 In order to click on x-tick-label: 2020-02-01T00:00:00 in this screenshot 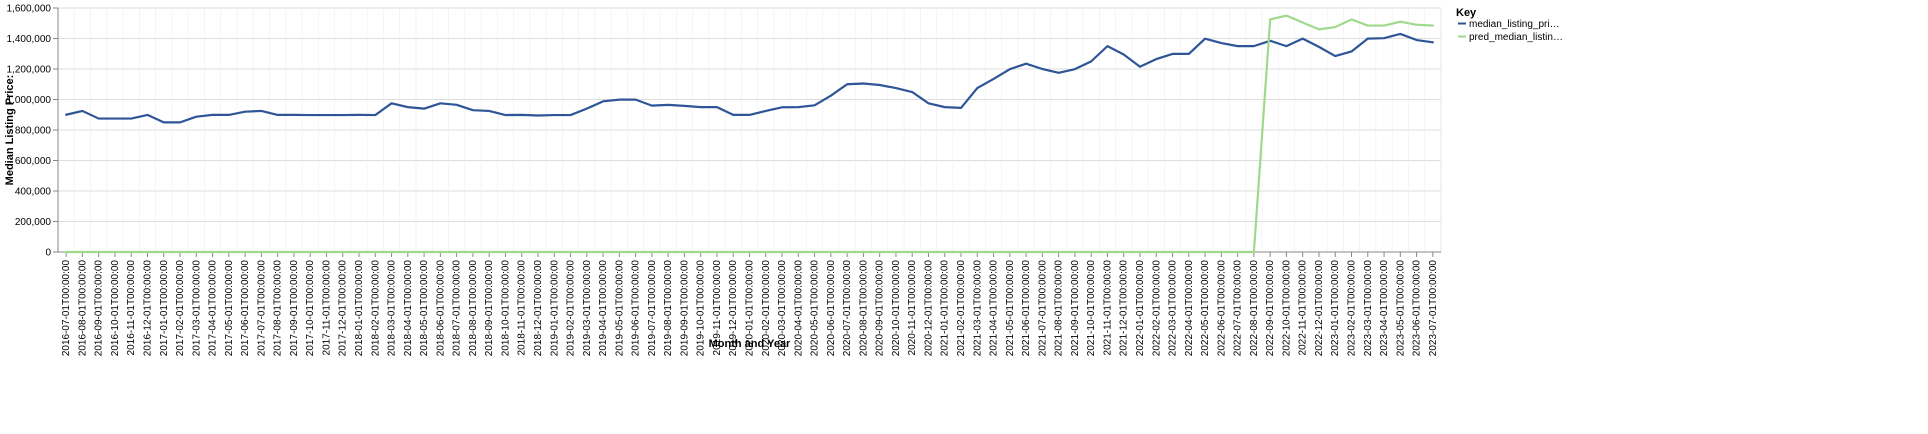, I will do `click(766, 308)`.